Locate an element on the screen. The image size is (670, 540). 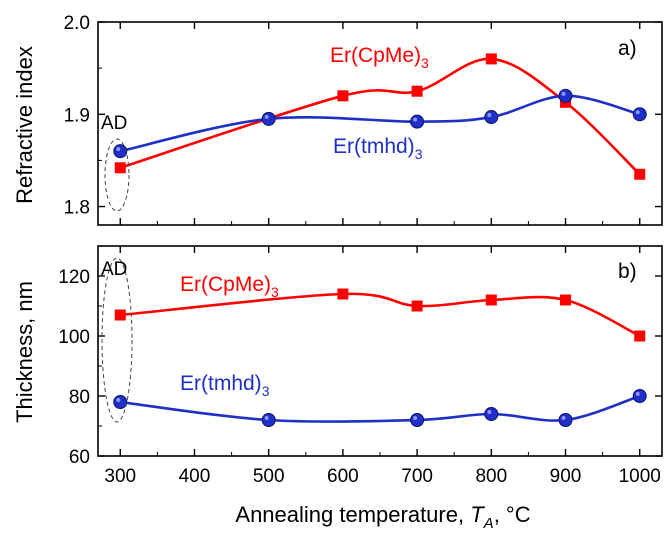
panel-a-series-label-tmhd: Er(tmhd)3 is located at coordinates (378, 148).